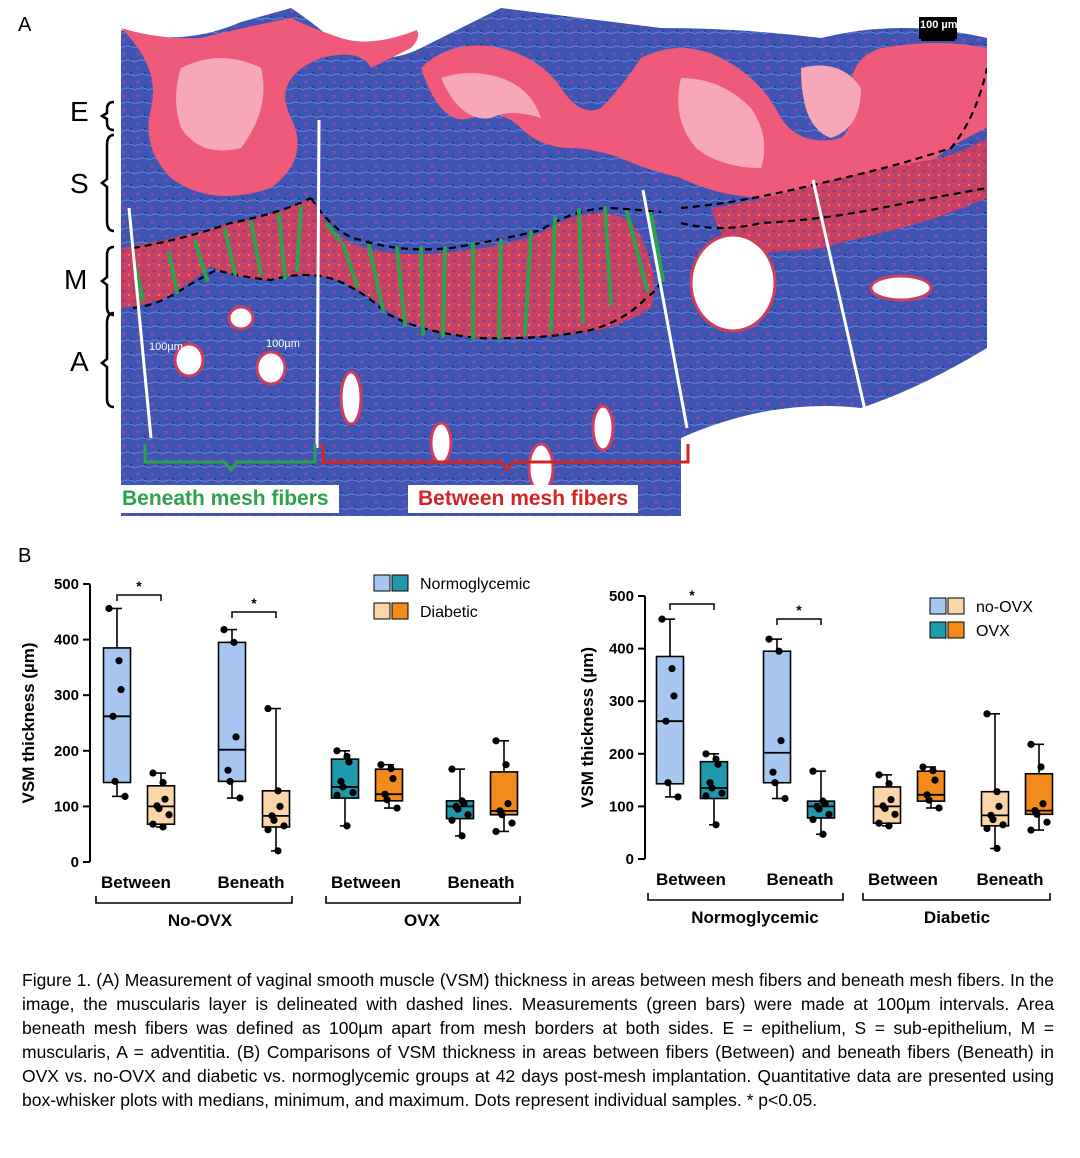  What do you see at coordinates (225, 499) in the screenshot?
I see `region-label-beneath: Beneath mesh fibers` at bounding box center [225, 499].